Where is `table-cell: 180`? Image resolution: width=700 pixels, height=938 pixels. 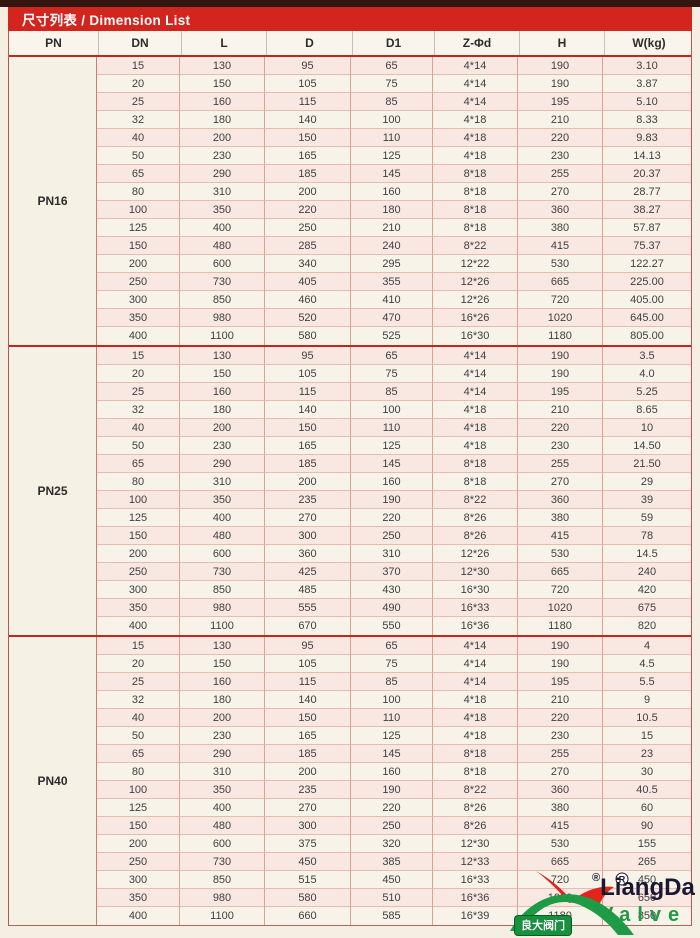
table-cell: 180 is located at coordinates (222, 410).